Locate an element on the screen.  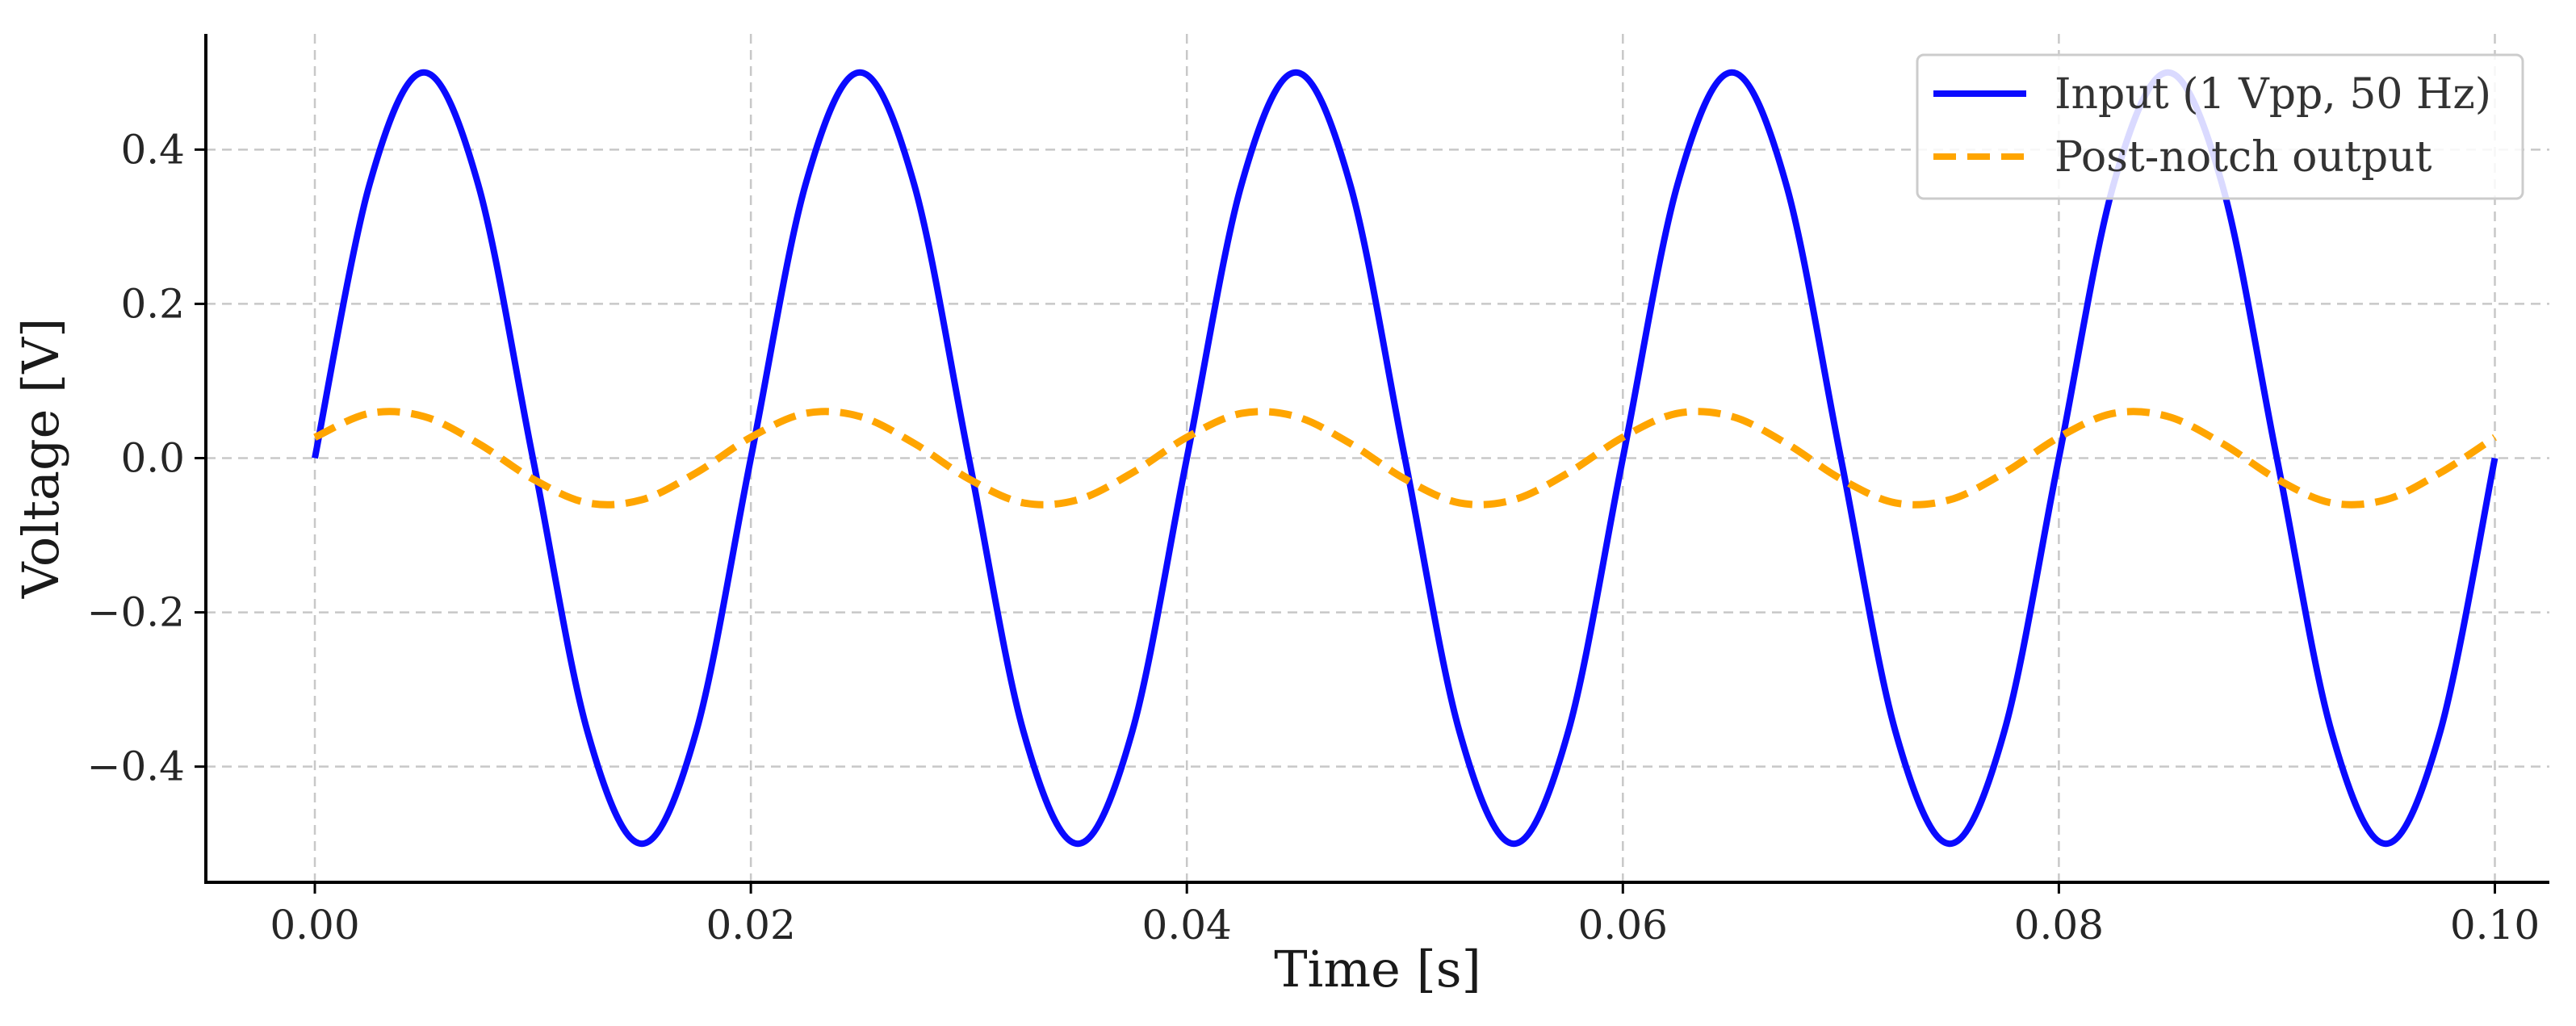
x-tick-label: 0.10 is located at coordinates (2495, 925).